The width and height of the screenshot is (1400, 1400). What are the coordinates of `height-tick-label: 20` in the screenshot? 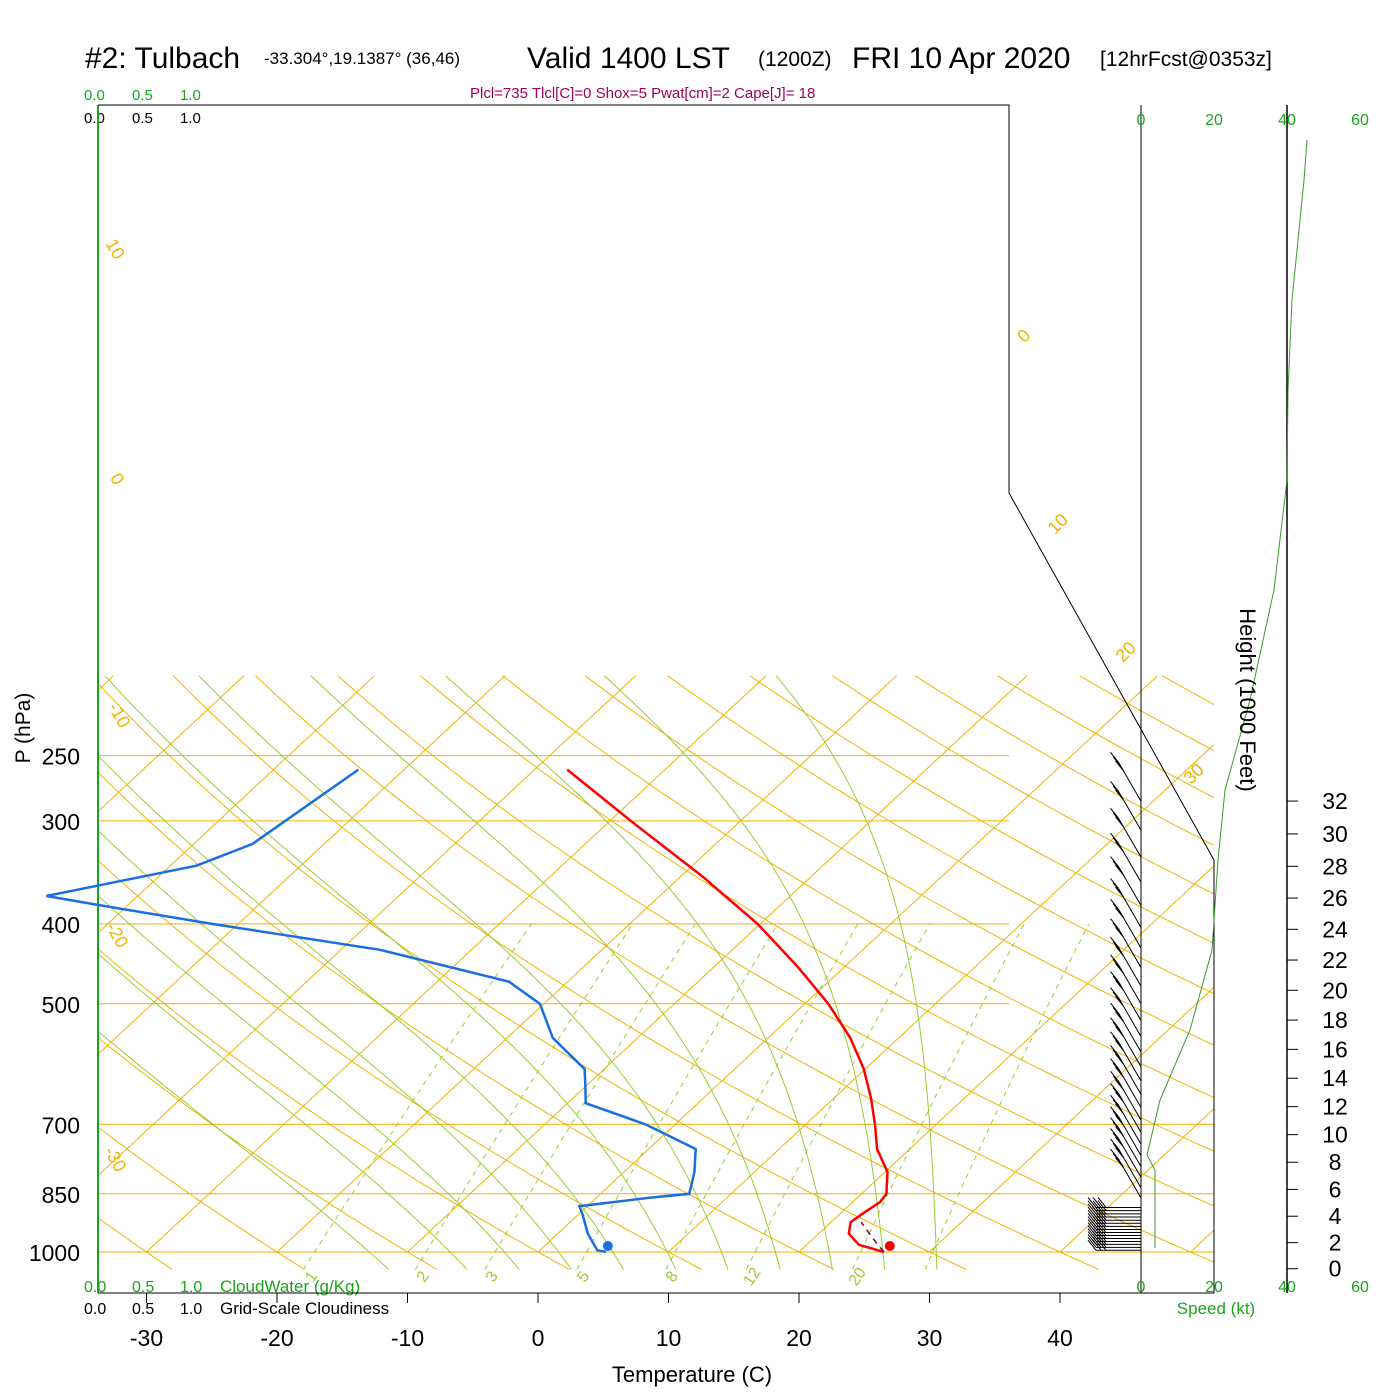 It's located at (1335, 990).